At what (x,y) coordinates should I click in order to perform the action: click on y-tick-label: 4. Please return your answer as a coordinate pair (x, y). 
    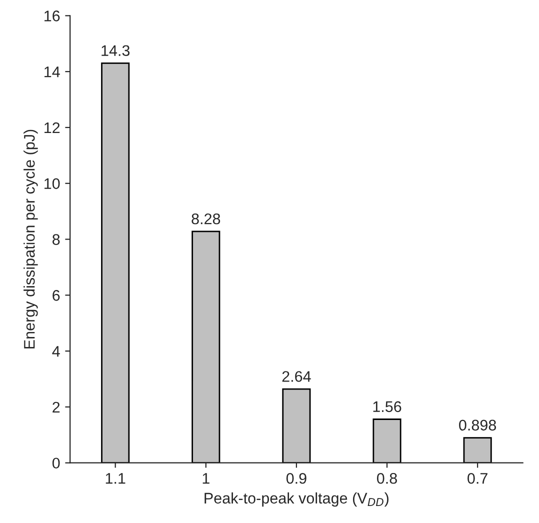
    Looking at the image, I should click on (56, 351).